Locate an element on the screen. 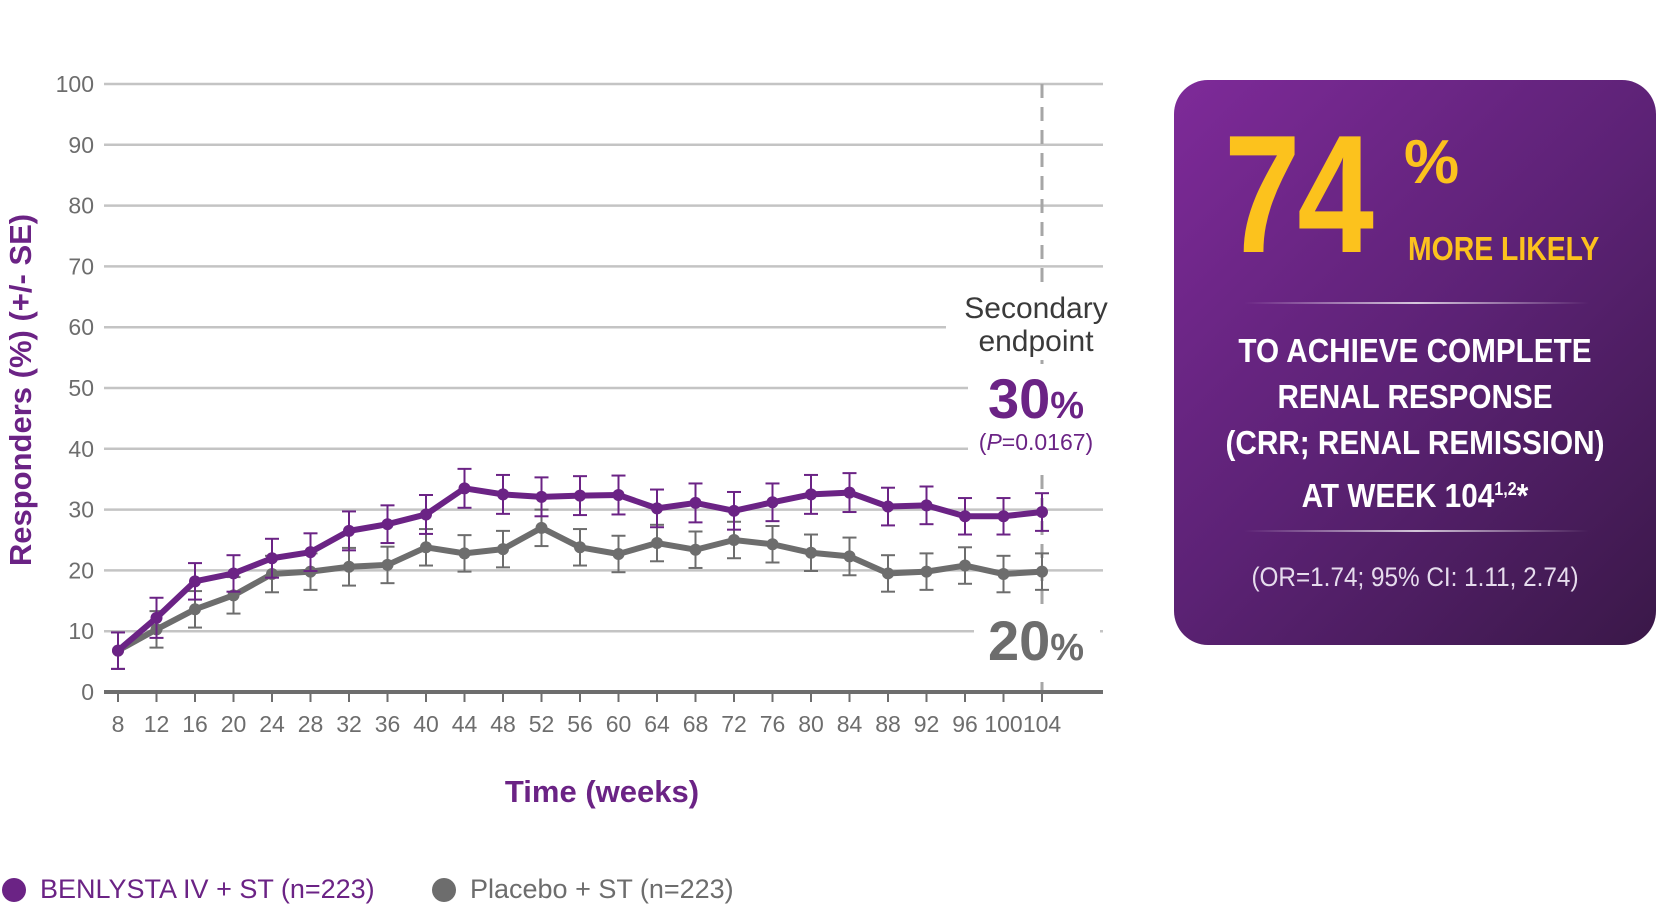 This screenshot has height=918, width=1656. x-tick-label-48: 48 is located at coordinates (503, 724).